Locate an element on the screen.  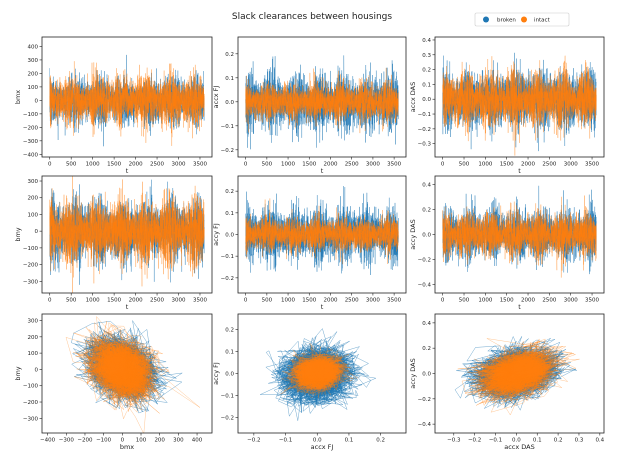
y-axis-label: accx DAS is located at coordinates (413, 97).